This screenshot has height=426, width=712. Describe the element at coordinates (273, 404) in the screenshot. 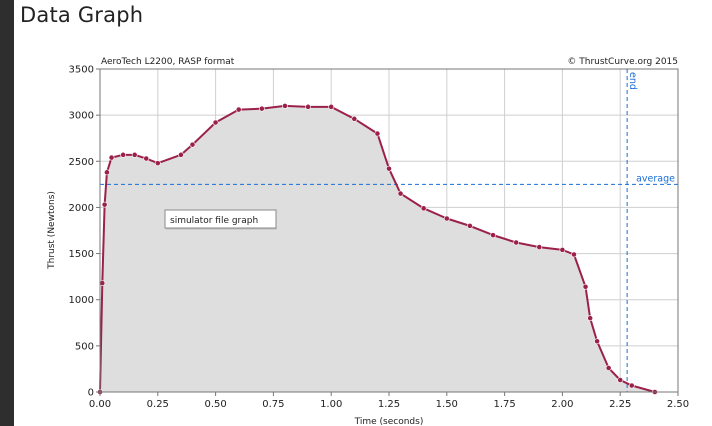

I see `x-tick-label: 0.75` at that location.